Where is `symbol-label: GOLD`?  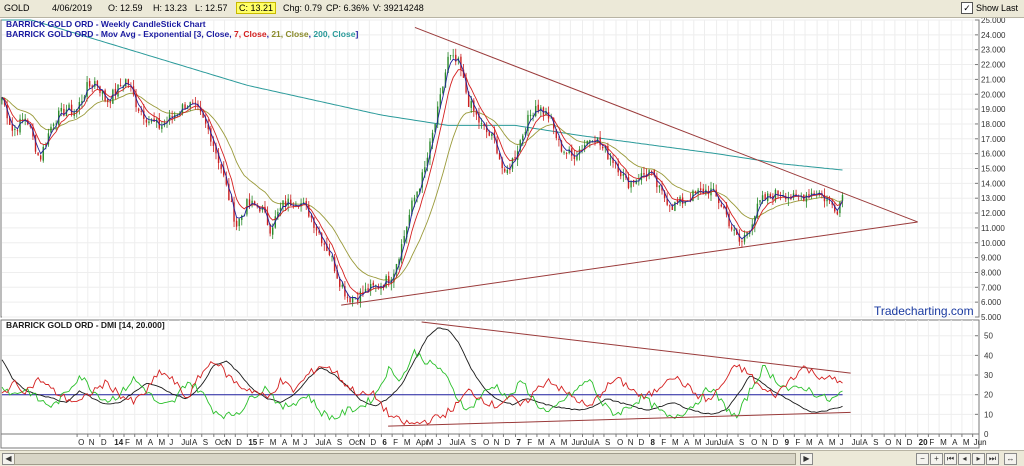 symbol-label: GOLD is located at coordinates (17, 8).